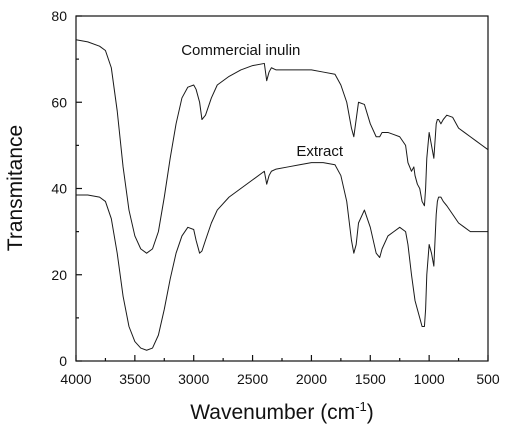  Describe the element at coordinates (15, 188) in the screenshot. I see `y-axis-title: Transmitance` at that location.